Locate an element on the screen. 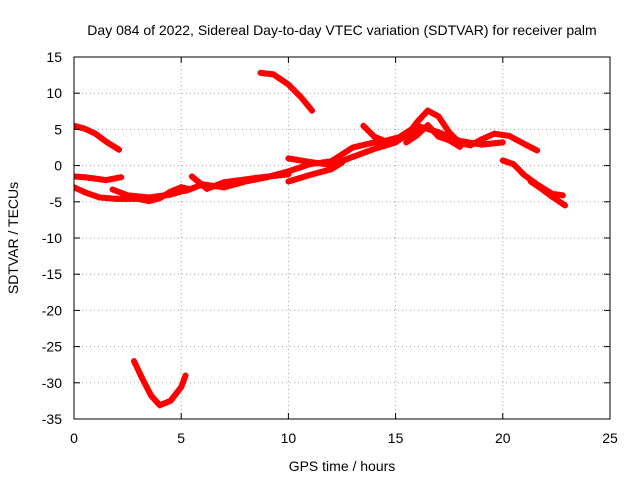 This screenshot has height=480, width=640. y-axis-label: SDTVAR / TECUs is located at coordinates (13, 238).